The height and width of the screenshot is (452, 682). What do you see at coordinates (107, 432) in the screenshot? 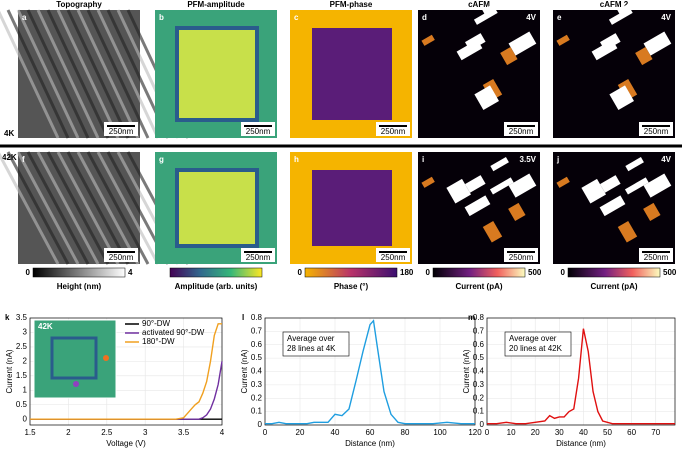
I see `x-tick-label: 2.5` at bounding box center [107, 432].